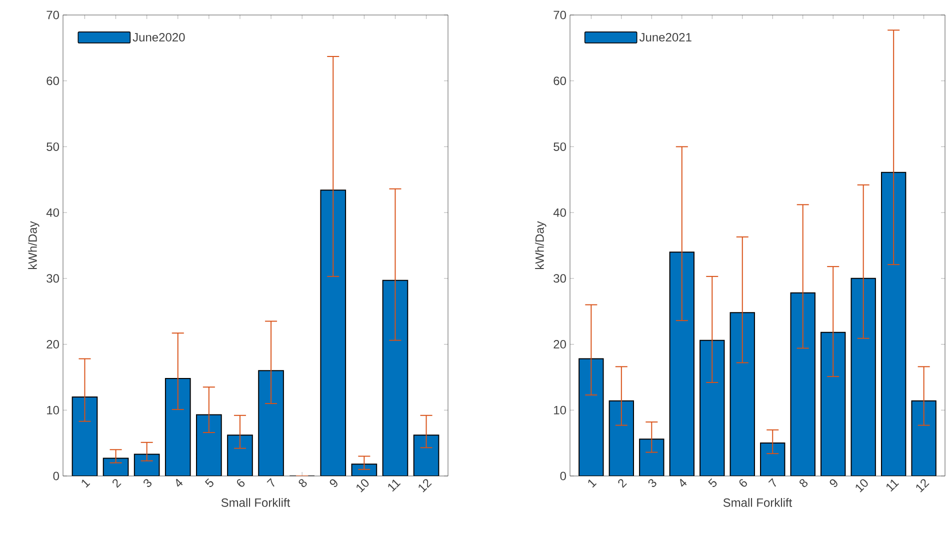  Describe the element at coordinates (158, 37) in the screenshot. I see `legend-label: June2020` at that location.